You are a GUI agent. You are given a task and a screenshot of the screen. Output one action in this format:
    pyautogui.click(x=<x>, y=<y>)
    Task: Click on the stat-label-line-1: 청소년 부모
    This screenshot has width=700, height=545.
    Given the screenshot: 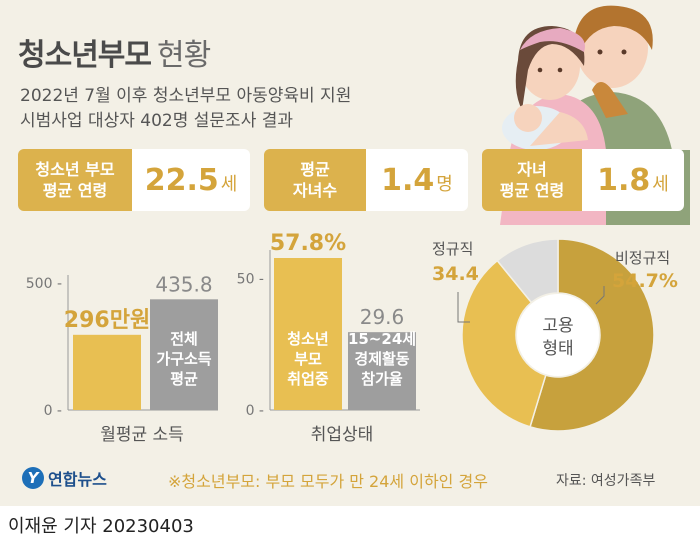 What is the action you would take?
    pyautogui.click(x=75, y=169)
    